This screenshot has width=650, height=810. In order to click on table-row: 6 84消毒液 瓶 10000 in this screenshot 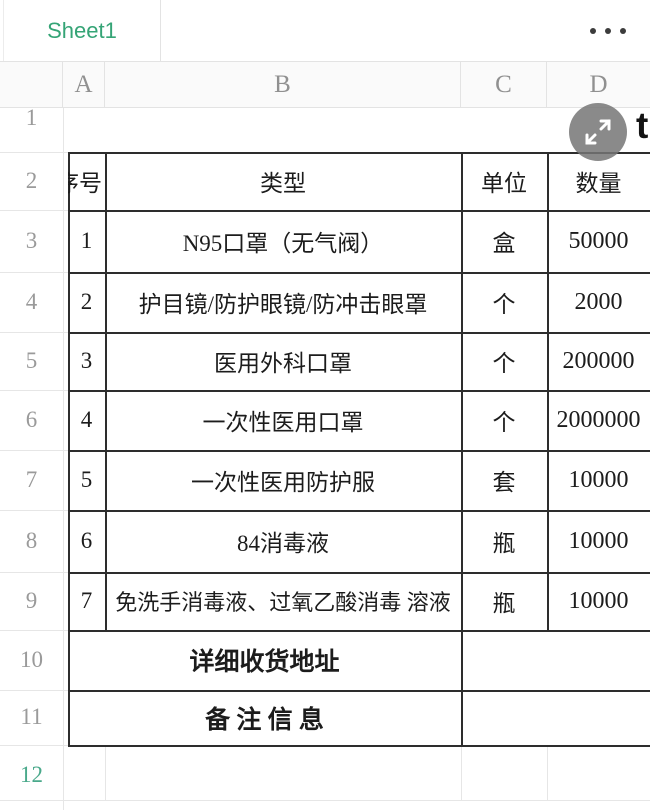, I will do `click(325, 541)`.